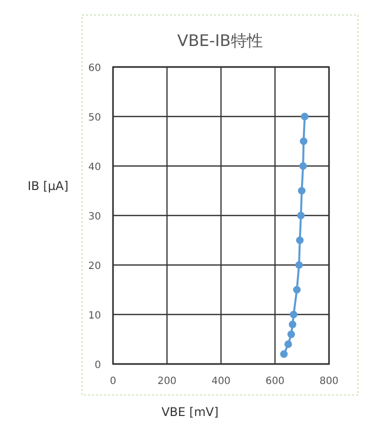  I want to click on y-tick-label: 40, so click(94, 167).